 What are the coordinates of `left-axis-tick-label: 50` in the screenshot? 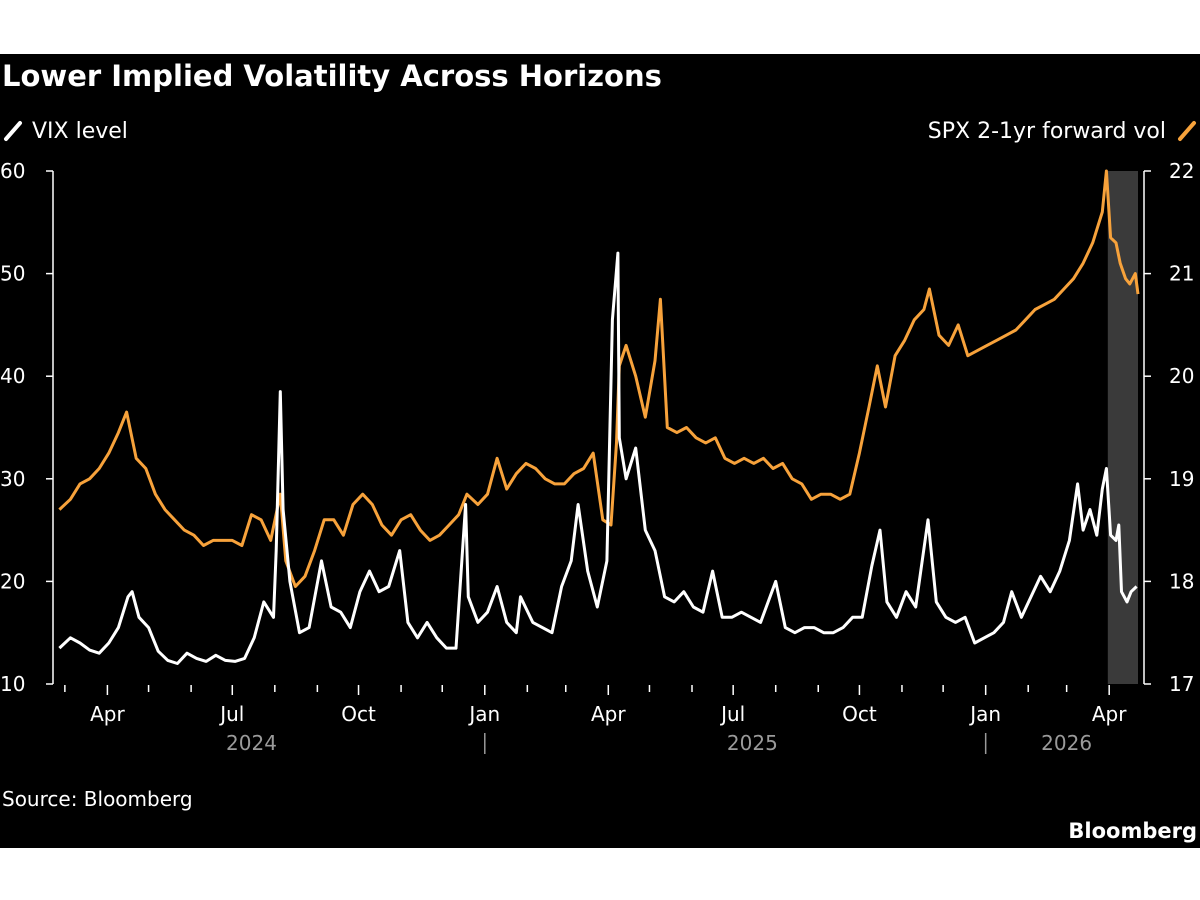 It's located at (12, 274).